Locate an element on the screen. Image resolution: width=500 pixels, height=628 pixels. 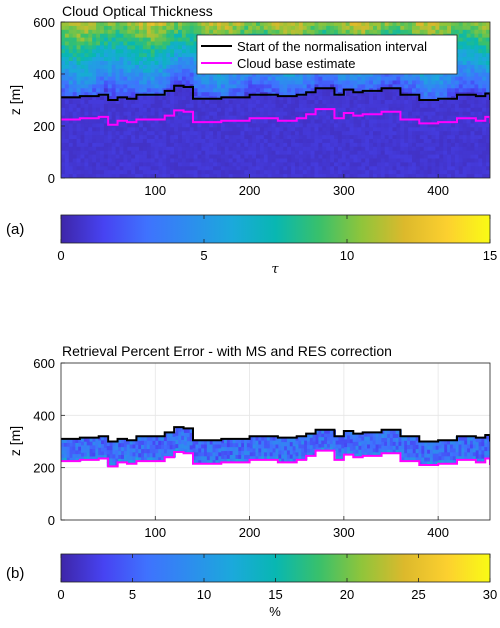
colorbar-tick-label: 25 is located at coordinates (418, 594).